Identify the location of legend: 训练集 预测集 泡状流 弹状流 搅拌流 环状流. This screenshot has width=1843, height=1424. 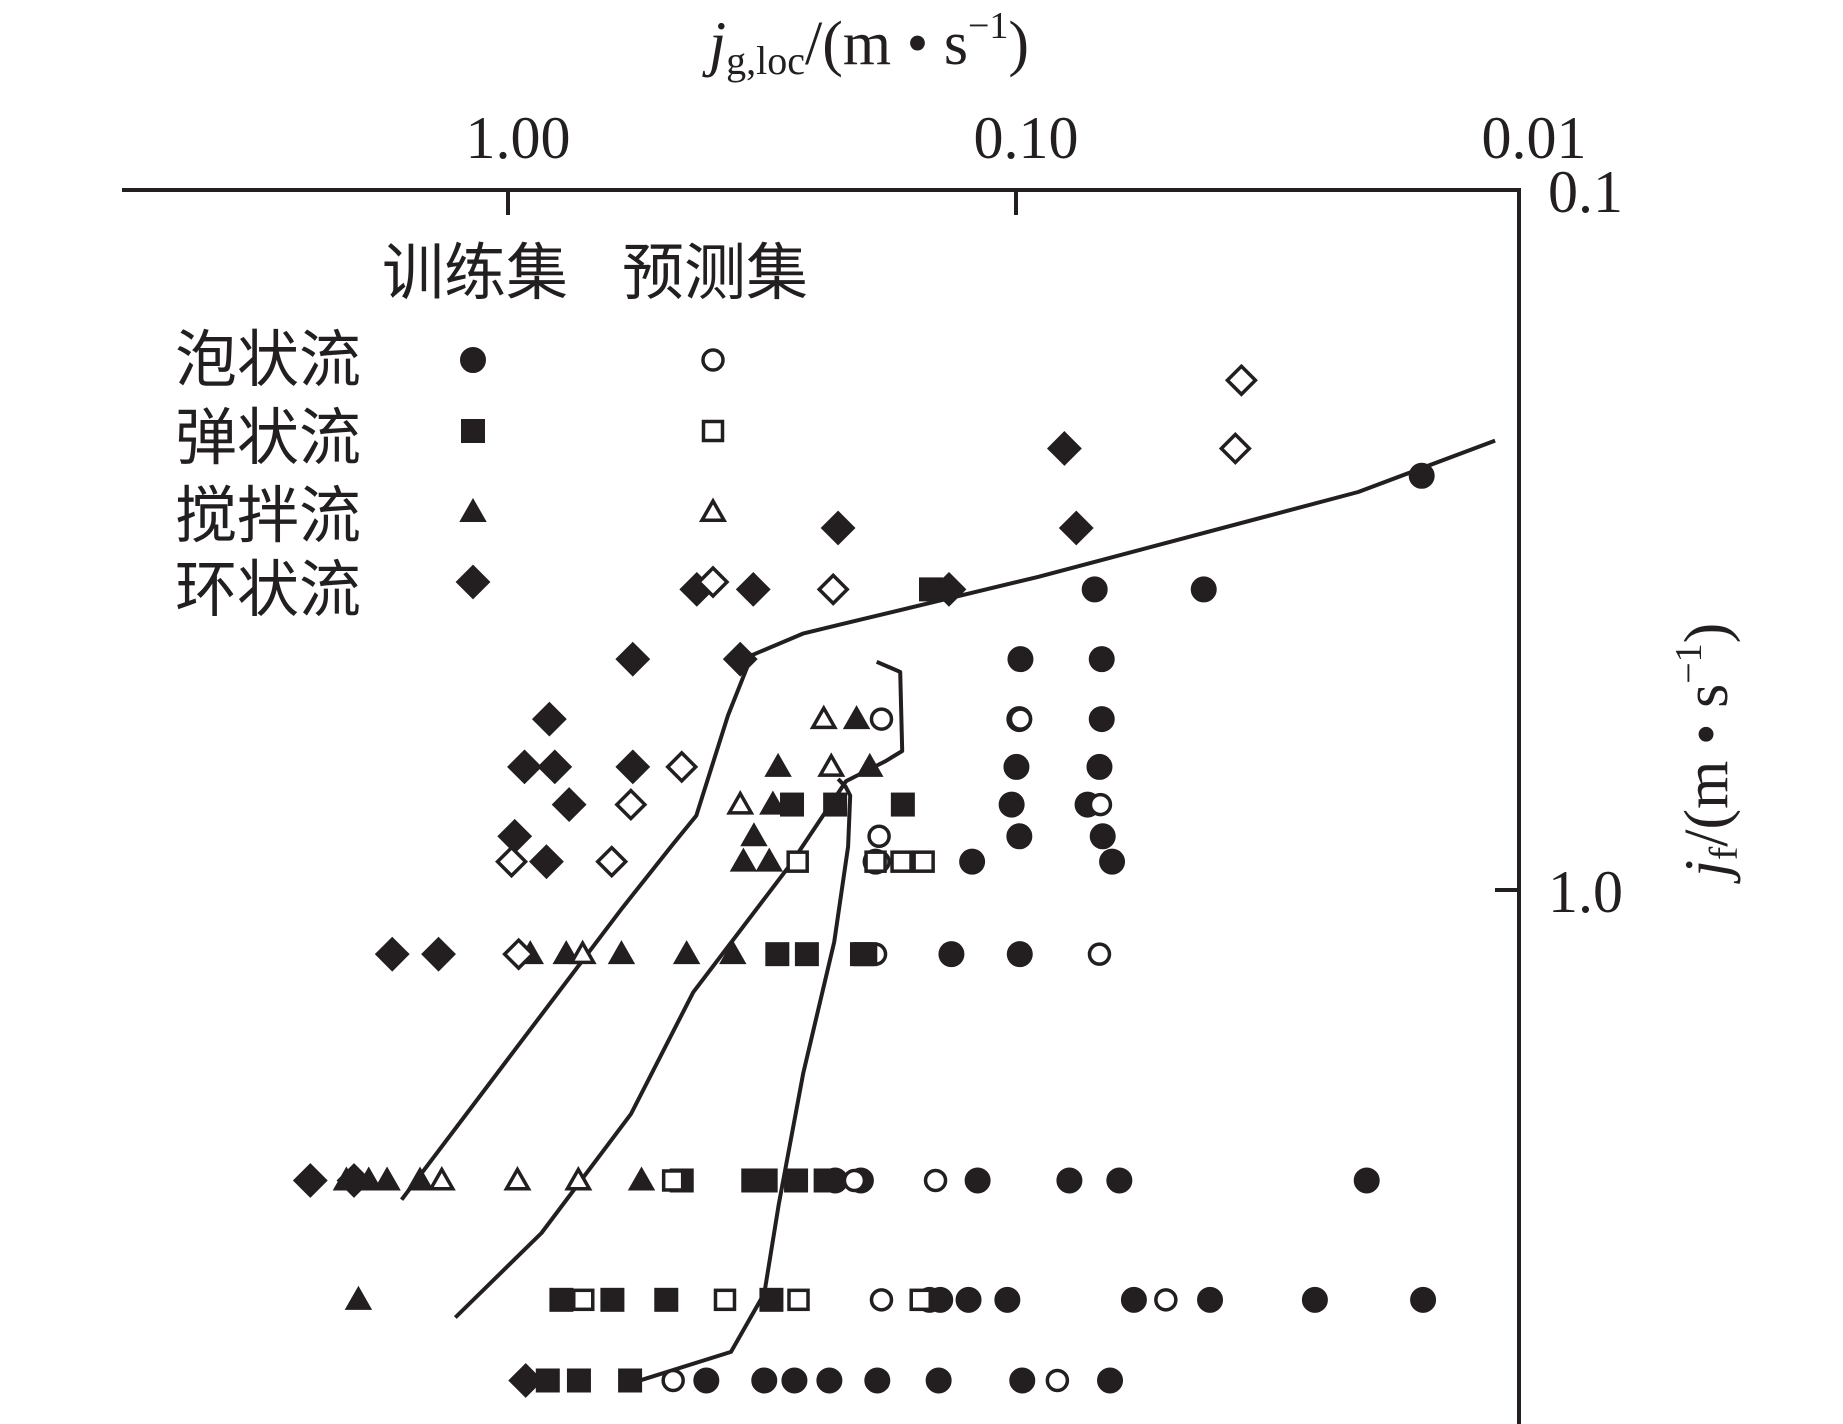
(491, 431).